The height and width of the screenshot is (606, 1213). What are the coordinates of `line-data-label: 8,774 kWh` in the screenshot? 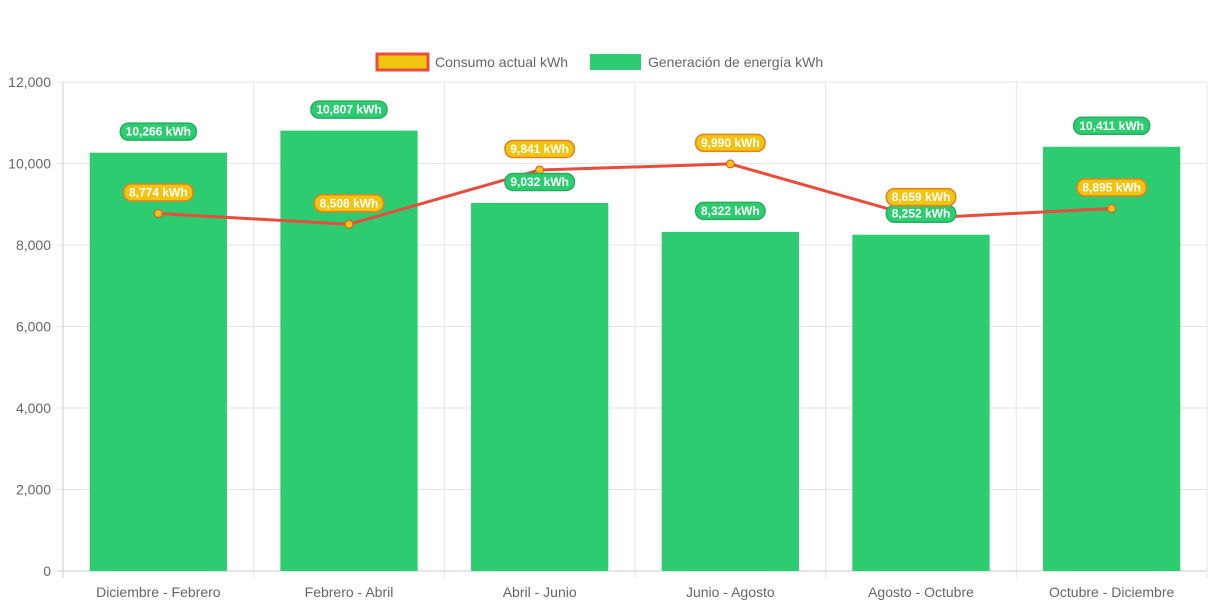 It's located at (158, 192).